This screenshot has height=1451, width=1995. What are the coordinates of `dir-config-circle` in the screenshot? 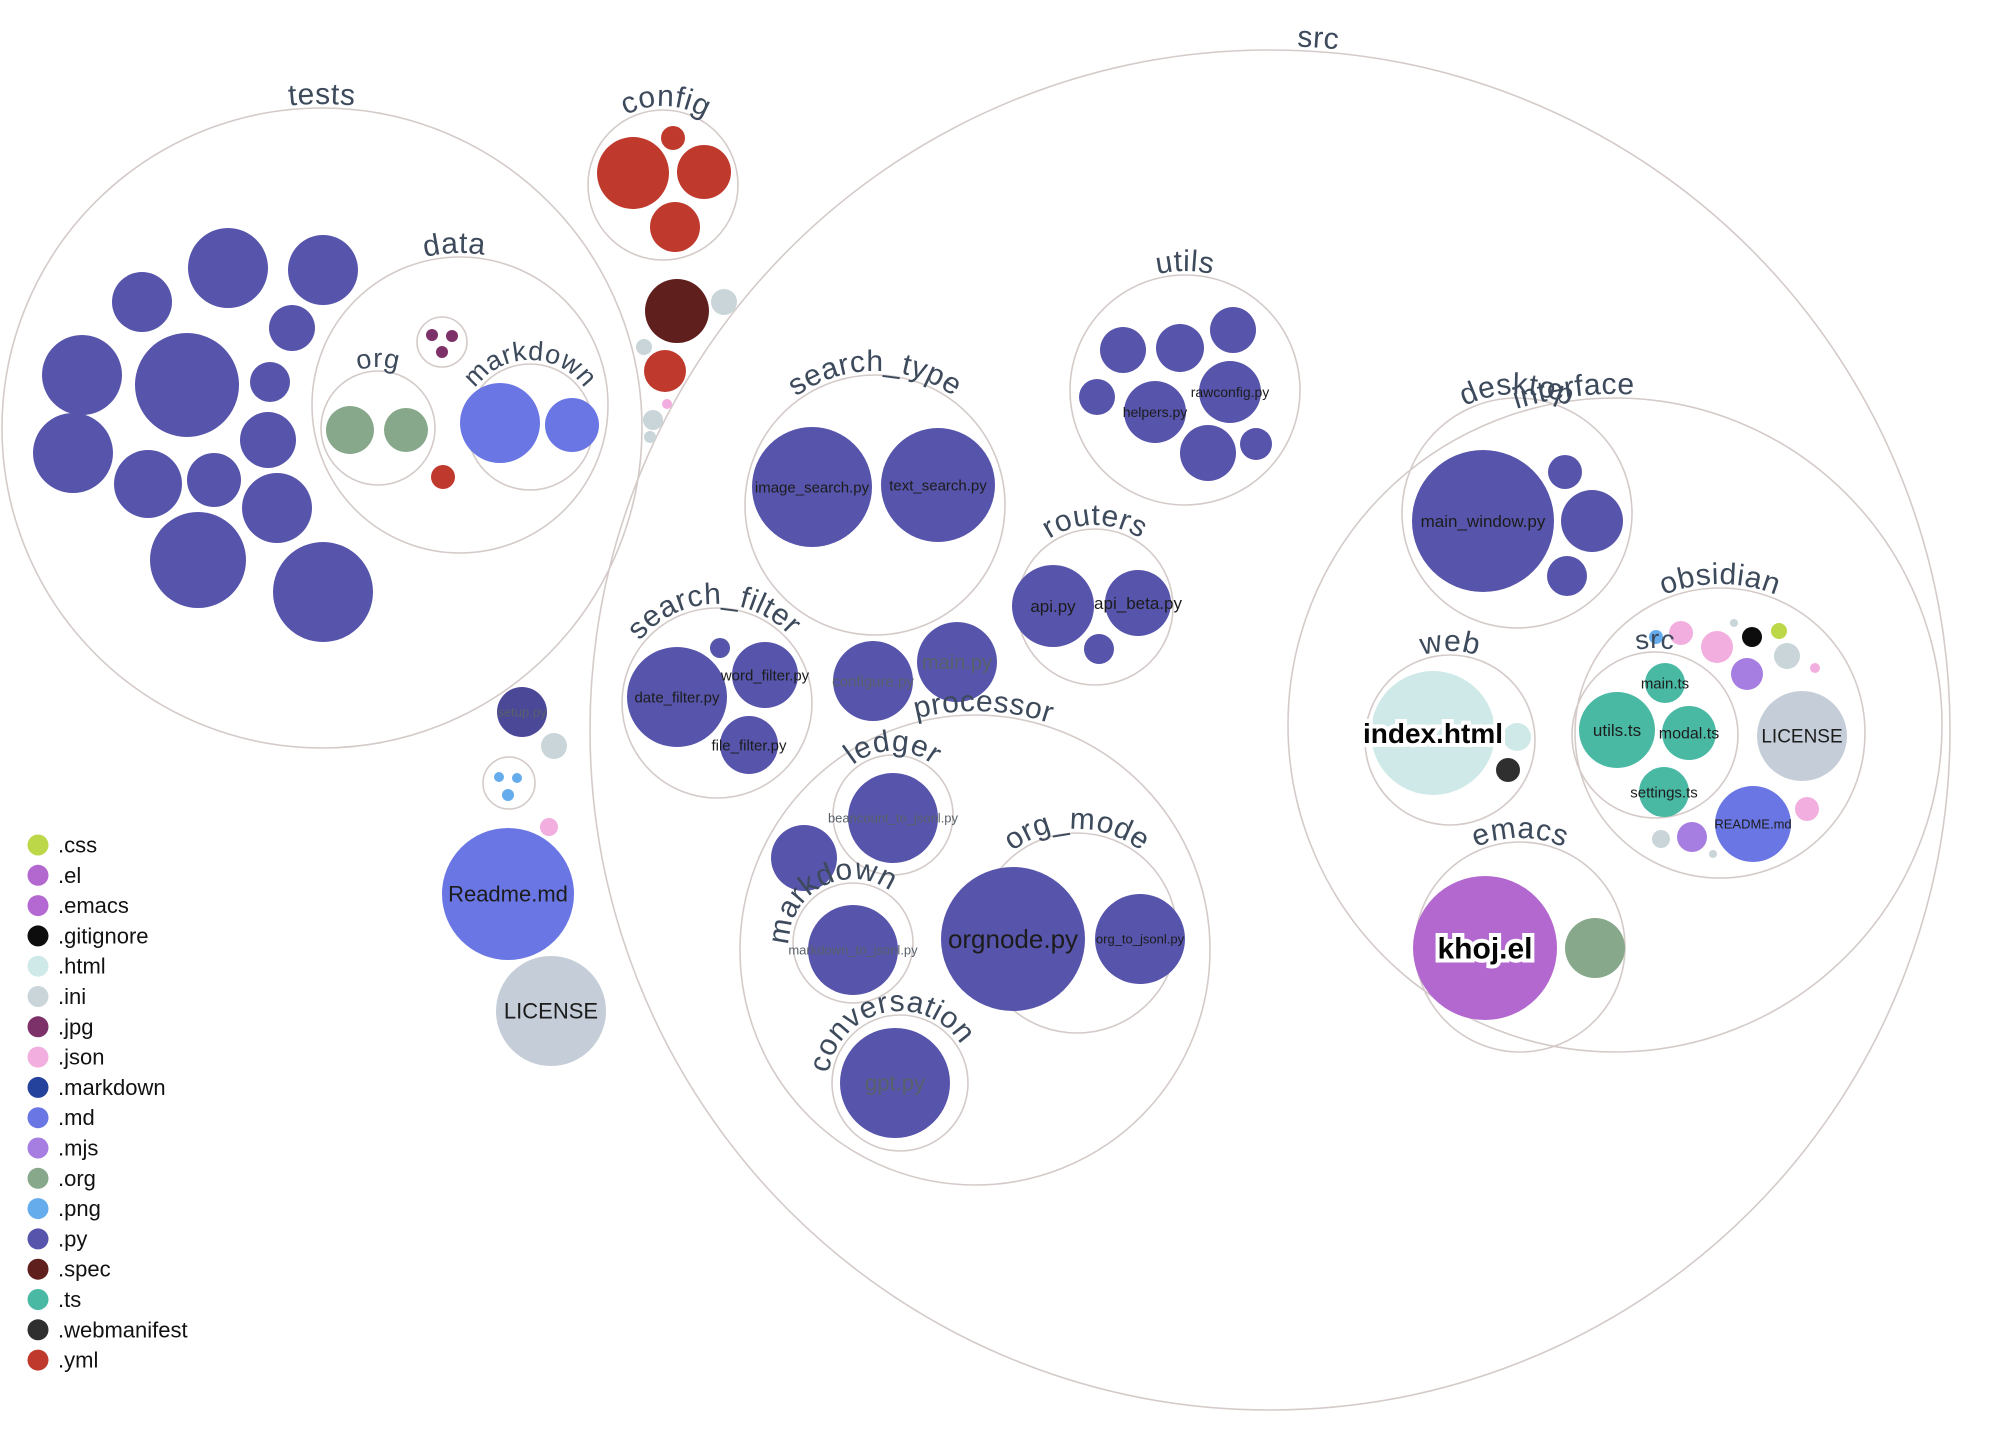 It's located at (663, 185).